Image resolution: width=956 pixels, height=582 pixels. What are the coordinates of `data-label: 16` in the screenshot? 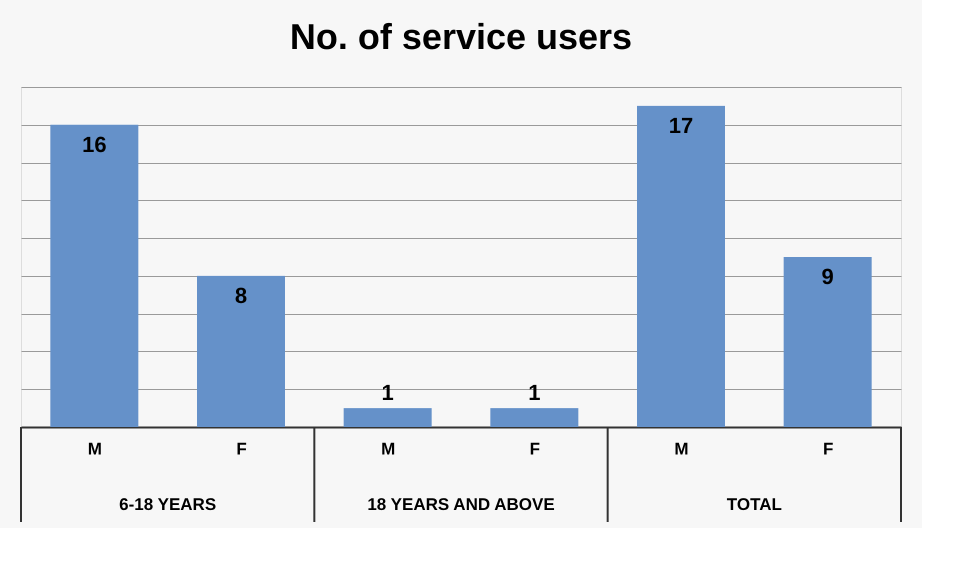 It's located at (94, 144).